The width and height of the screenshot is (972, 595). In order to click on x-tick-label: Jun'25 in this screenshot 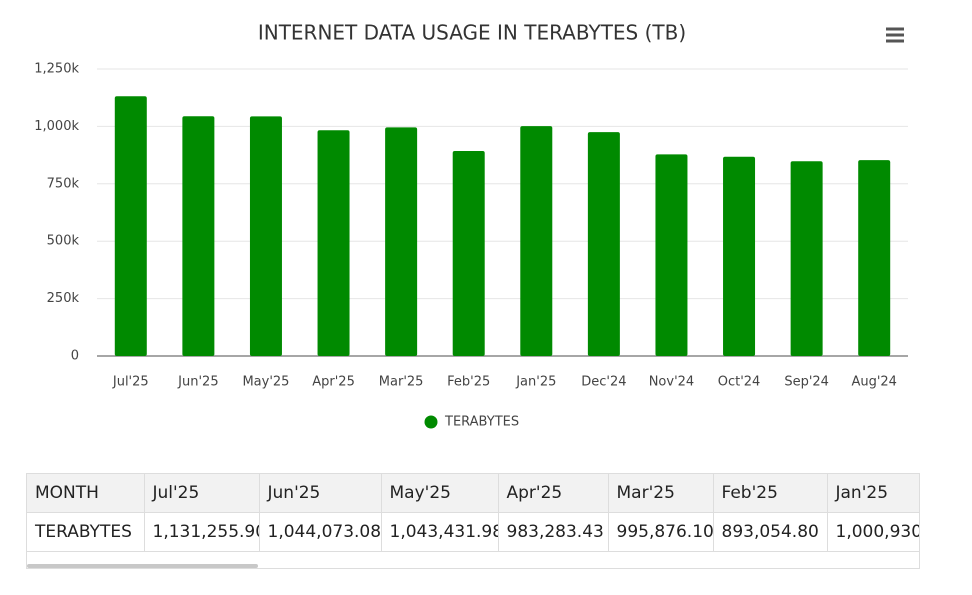, I will do `click(197, 382)`.